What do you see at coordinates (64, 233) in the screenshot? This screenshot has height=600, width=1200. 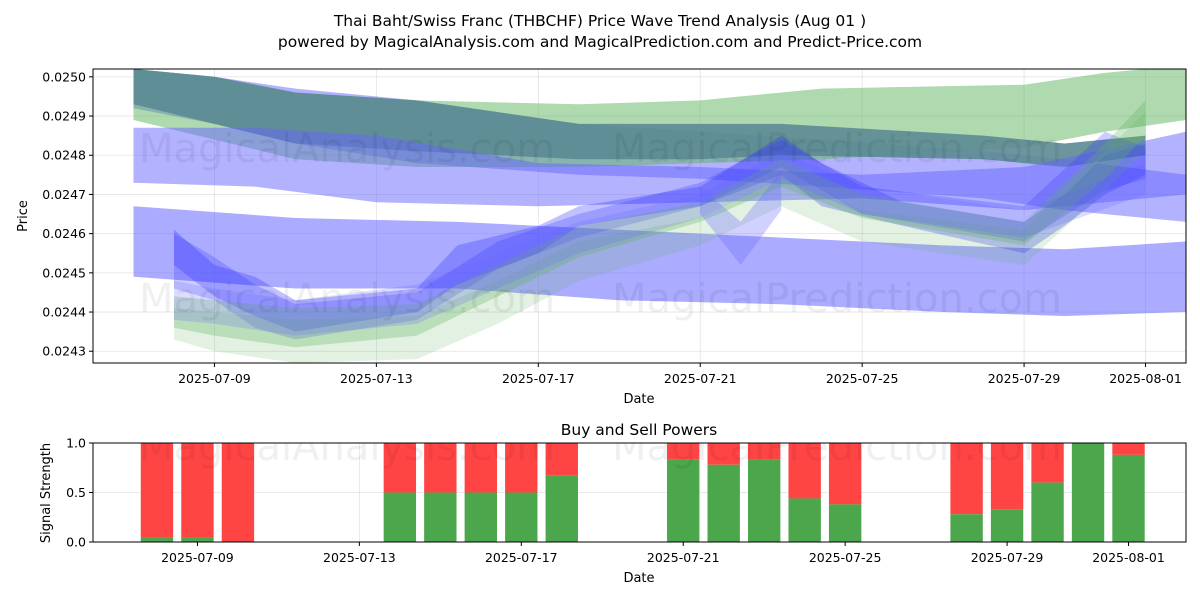 I see `price-y-tick-label: 0.0246` at bounding box center [64, 233].